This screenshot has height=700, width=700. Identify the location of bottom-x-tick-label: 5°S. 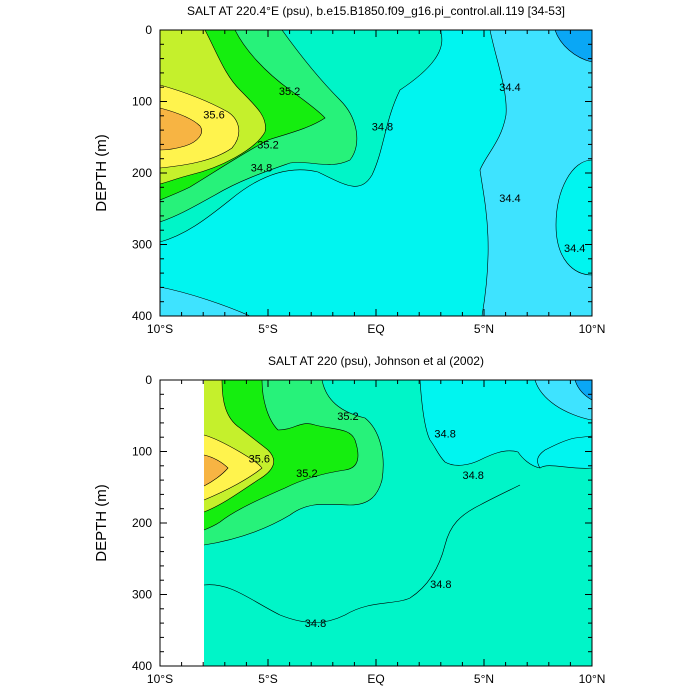
(267, 679).